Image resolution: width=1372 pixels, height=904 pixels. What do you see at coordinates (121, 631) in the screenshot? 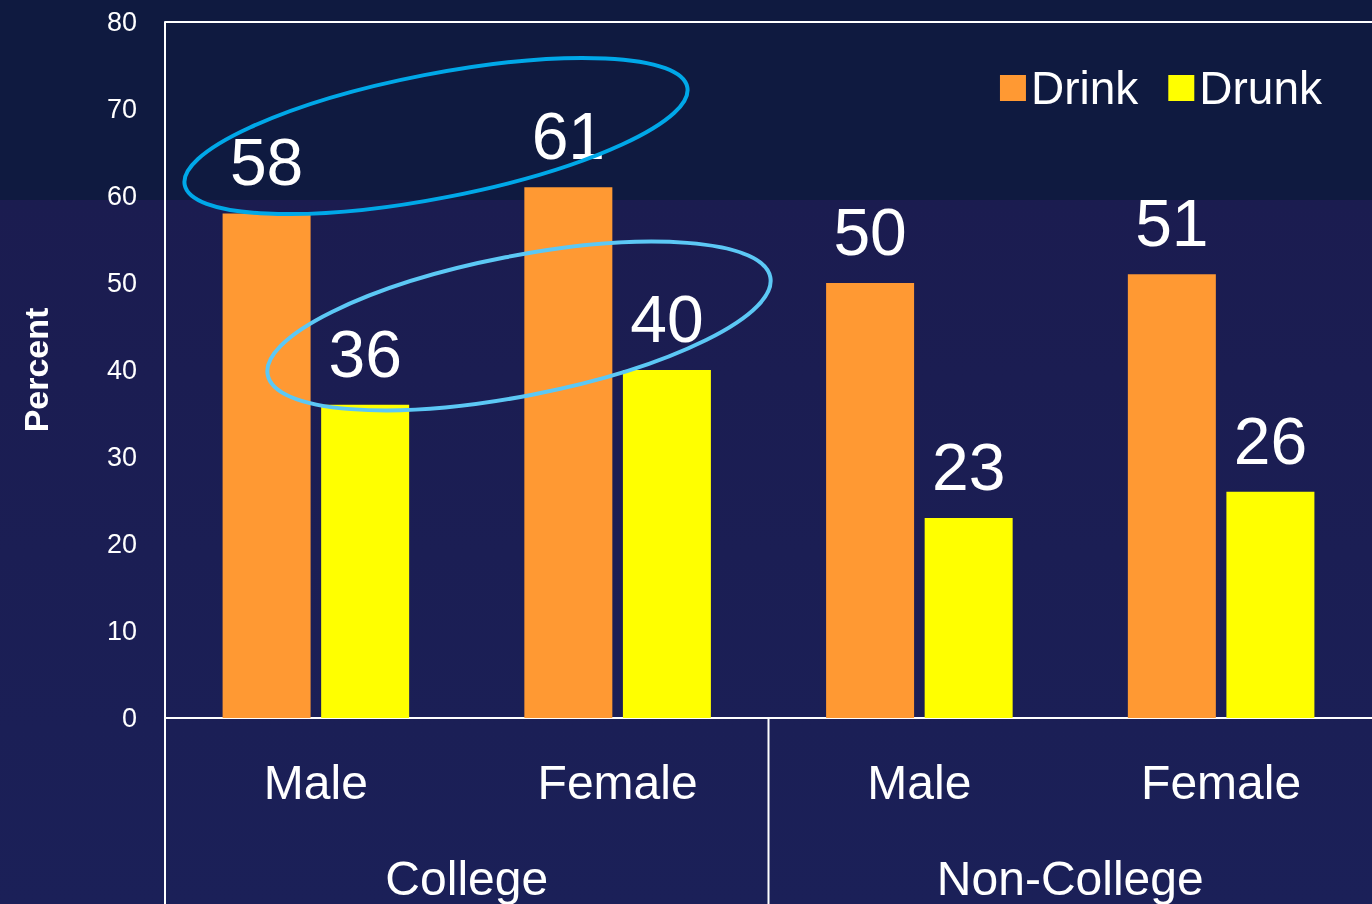
I see `y-tick-label: 10` at bounding box center [121, 631].